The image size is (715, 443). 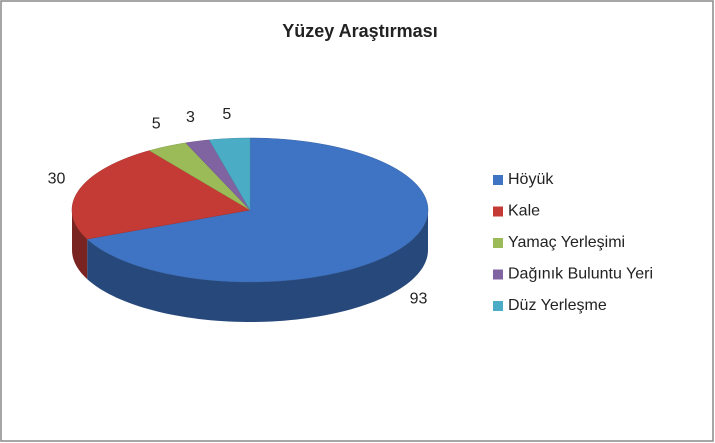 What do you see at coordinates (359, 31) in the screenshot?
I see `chart-title: Yüzey Araştırması` at bounding box center [359, 31].